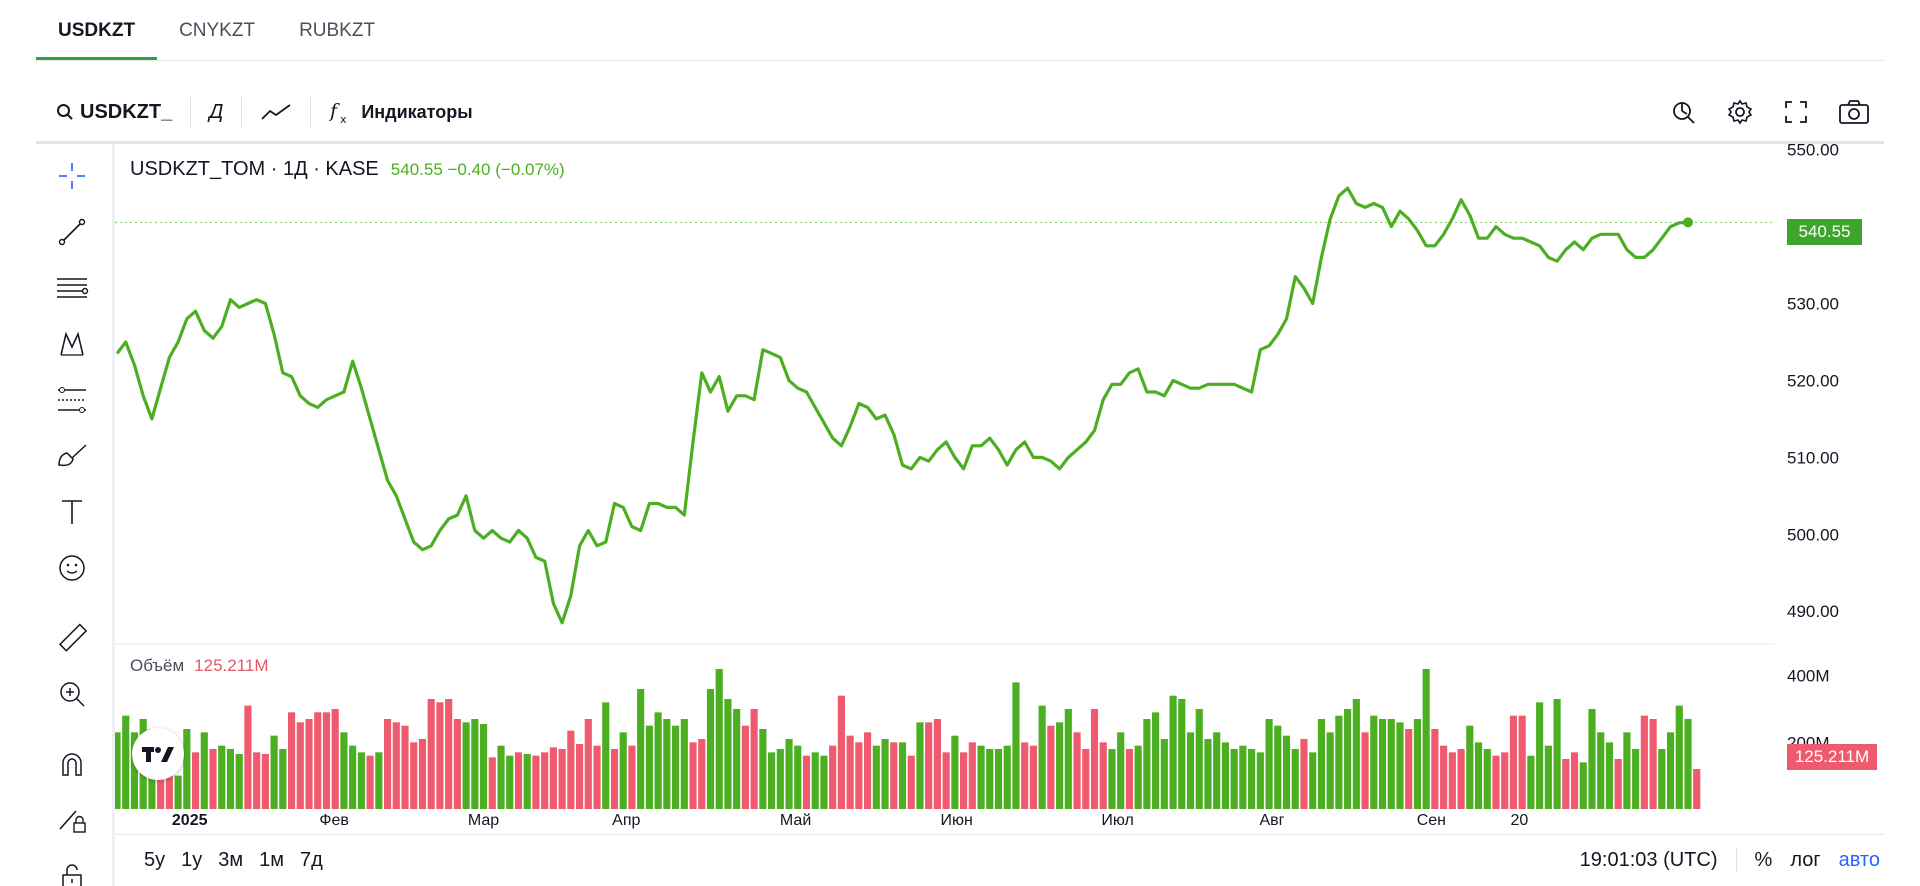  What do you see at coordinates (311, 859) in the screenshot?
I see `range-7d: 7д` at bounding box center [311, 859].